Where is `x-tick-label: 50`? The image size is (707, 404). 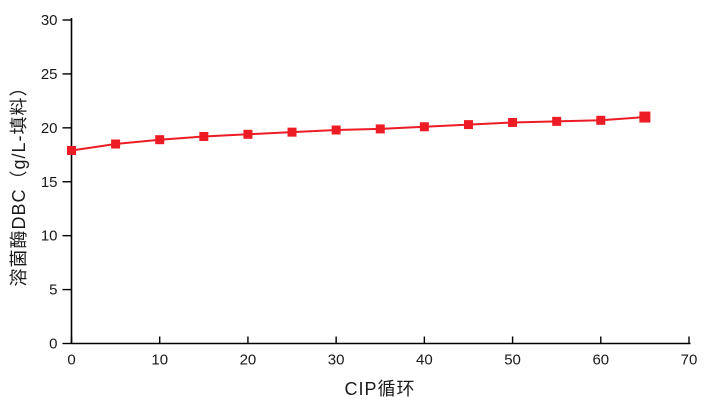
x-tick-label: 50 is located at coordinates (512, 360).